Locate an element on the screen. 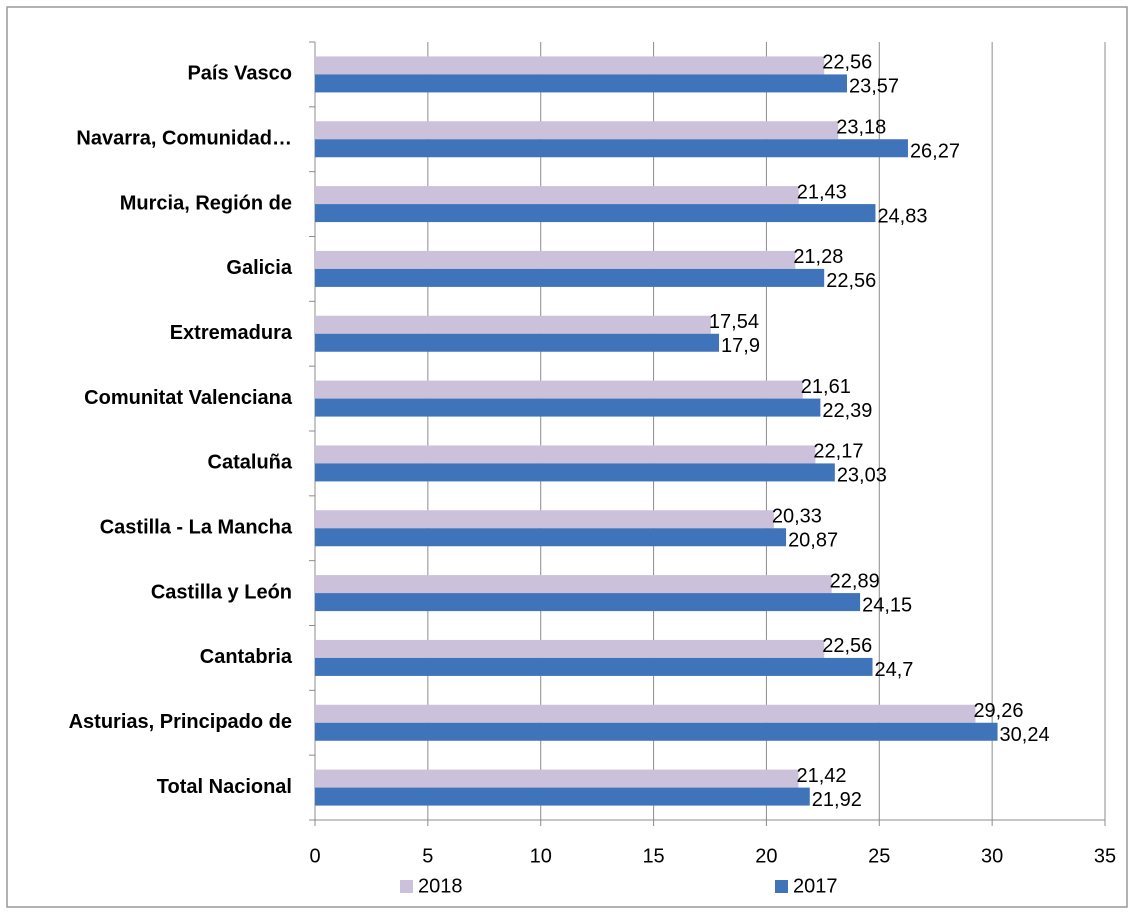 The width and height of the screenshot is (1135, 919). y-tick-label: Castilla y León is located at coordinates (221, 592).